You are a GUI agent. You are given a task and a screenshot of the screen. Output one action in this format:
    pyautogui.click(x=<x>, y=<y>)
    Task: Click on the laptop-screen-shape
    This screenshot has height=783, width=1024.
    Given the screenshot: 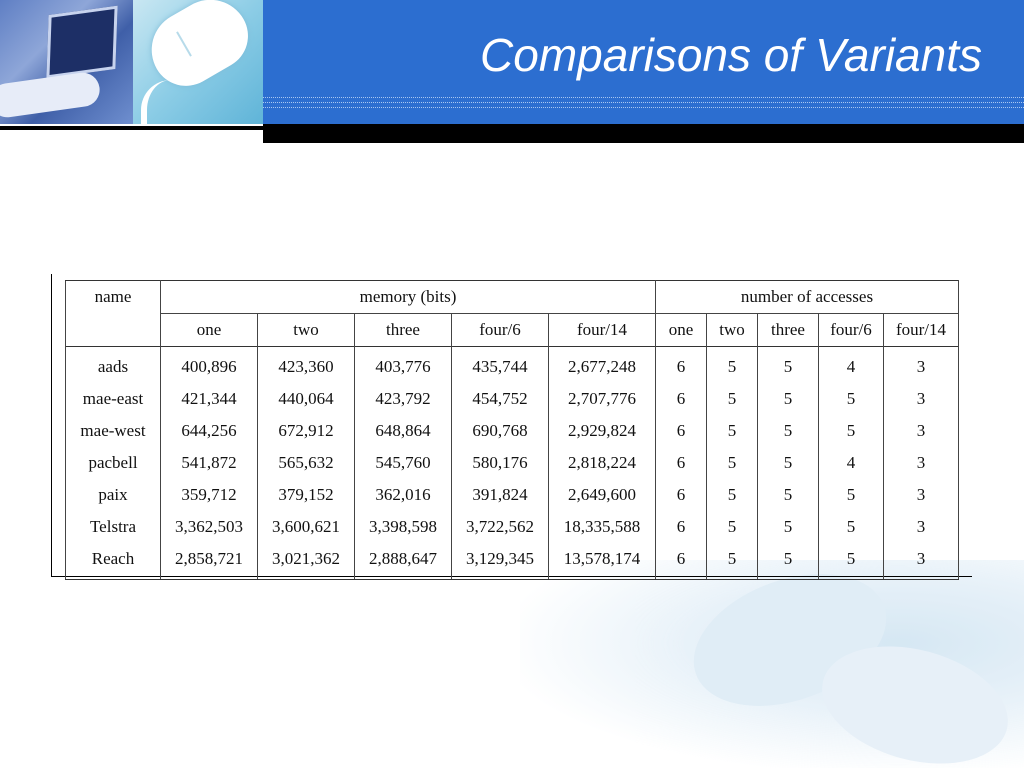 What is the action you would take?
    pyautogui.click(x=82, y=42)
    